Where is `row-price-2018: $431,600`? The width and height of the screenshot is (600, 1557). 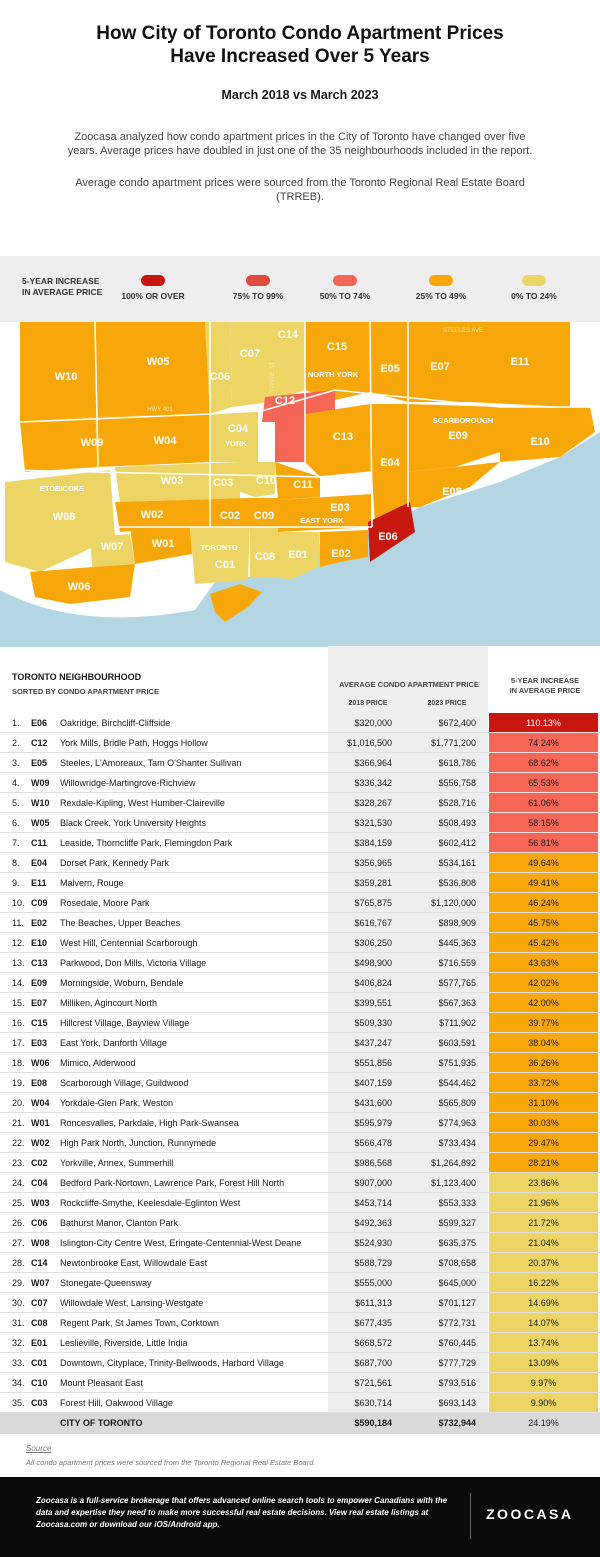 row-price-2018: $431,600 is located at coordinates (373, 1103).